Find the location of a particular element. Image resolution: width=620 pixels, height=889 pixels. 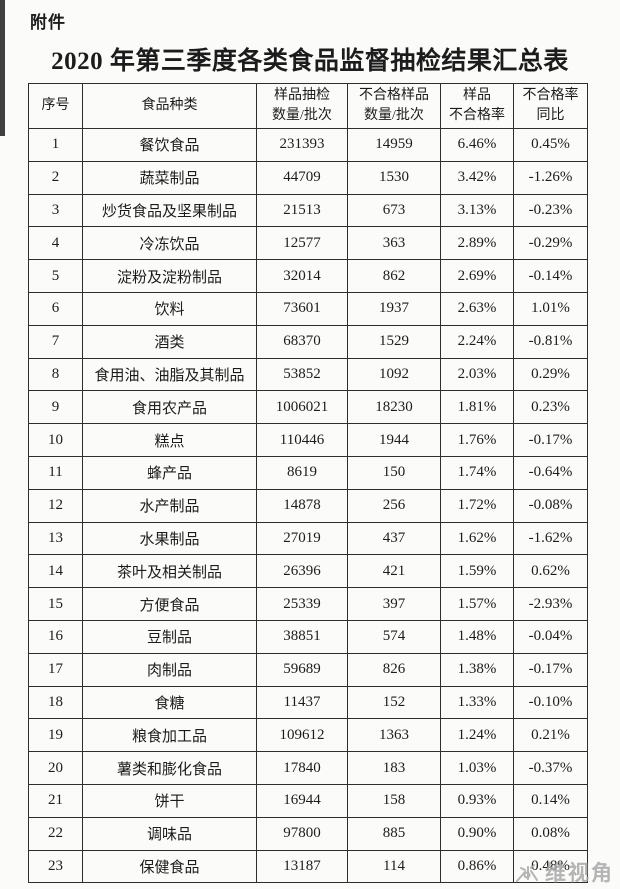

category-cell: 保健食品 is located at coordinates (169, 866).